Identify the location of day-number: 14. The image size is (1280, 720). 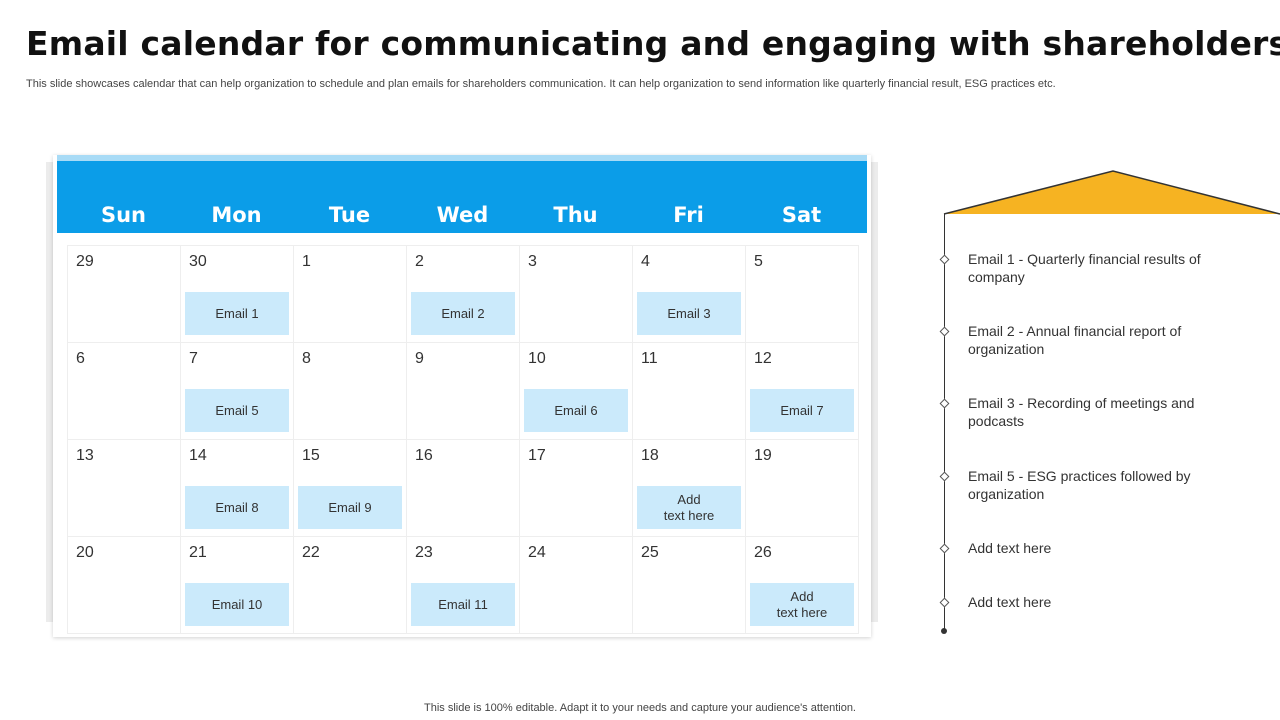
(198, 455).